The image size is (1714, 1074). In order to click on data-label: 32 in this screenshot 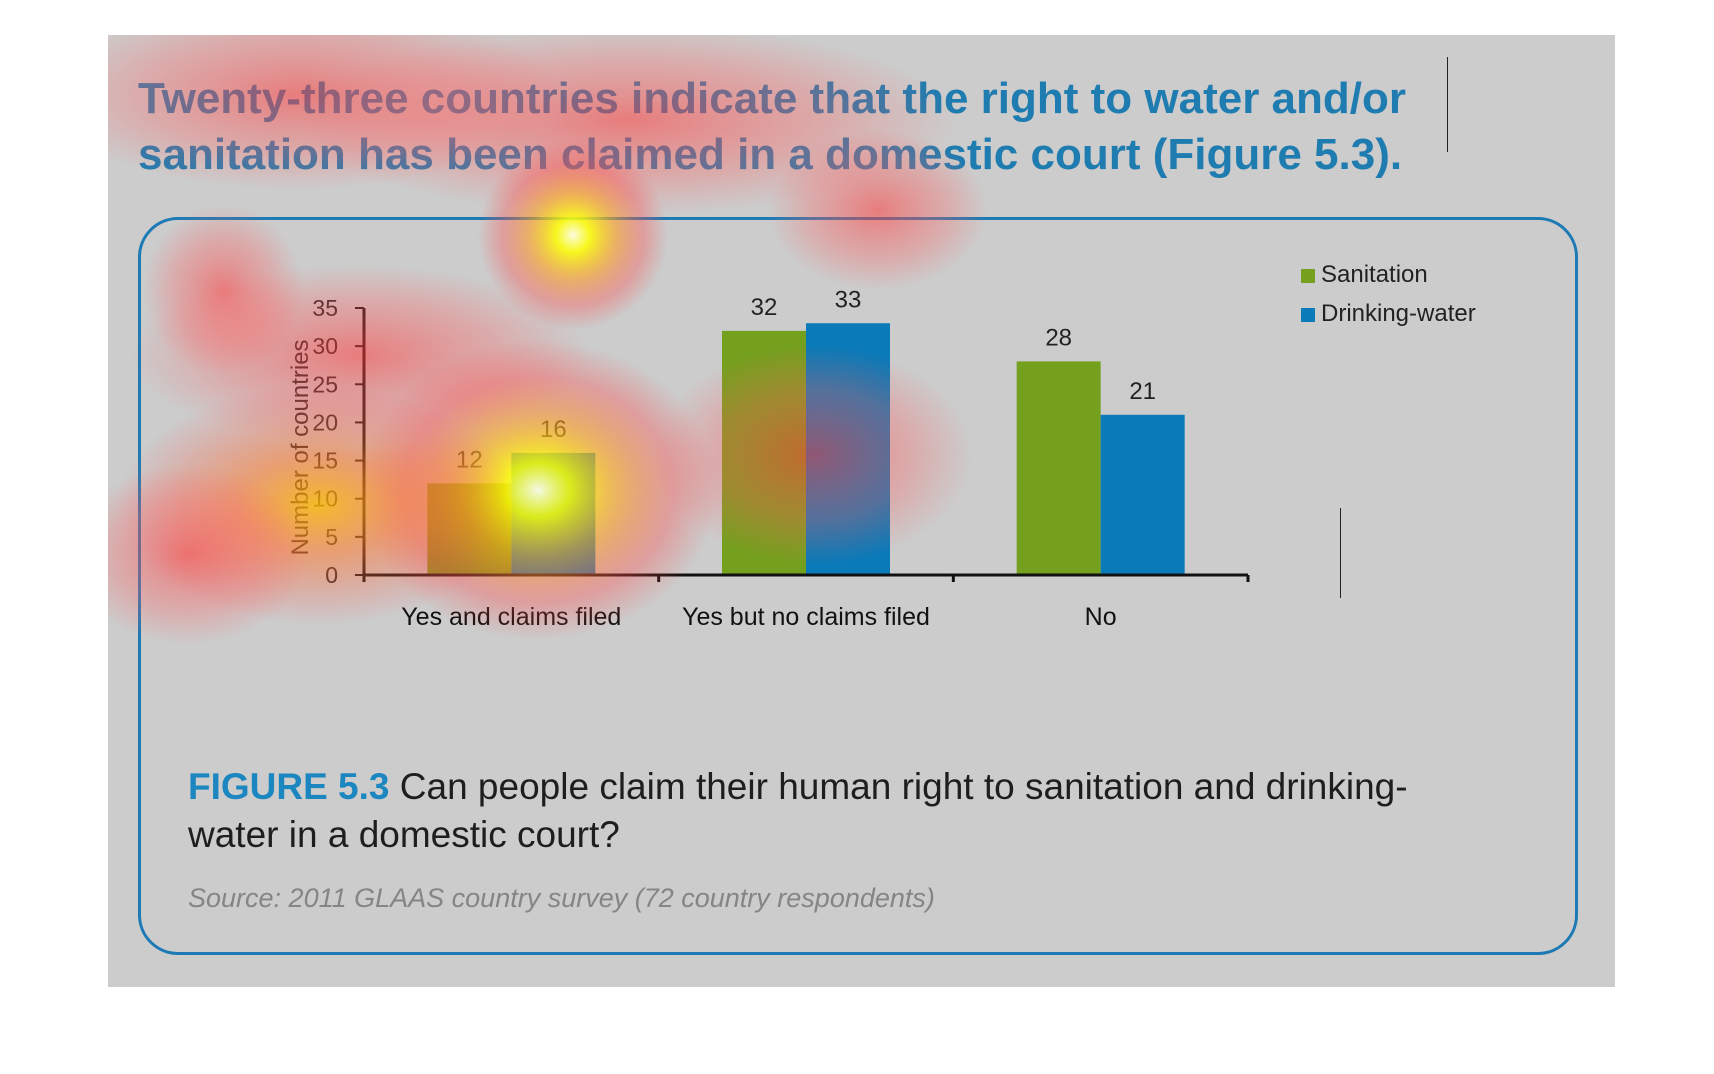, I will do `click(764, 307)`.